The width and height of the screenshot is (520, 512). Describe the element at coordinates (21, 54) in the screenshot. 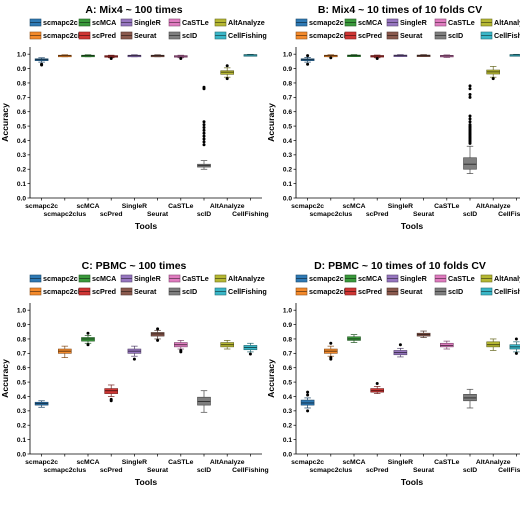

I see `y-tick-label: 1.0` at that location.